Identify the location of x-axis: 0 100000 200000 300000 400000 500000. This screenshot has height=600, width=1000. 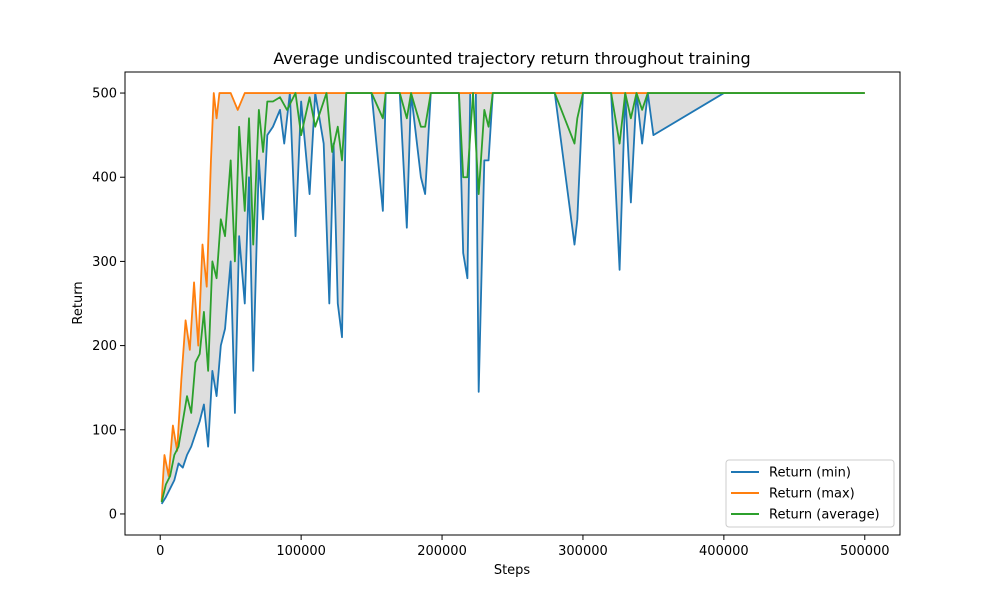
(523, 547).